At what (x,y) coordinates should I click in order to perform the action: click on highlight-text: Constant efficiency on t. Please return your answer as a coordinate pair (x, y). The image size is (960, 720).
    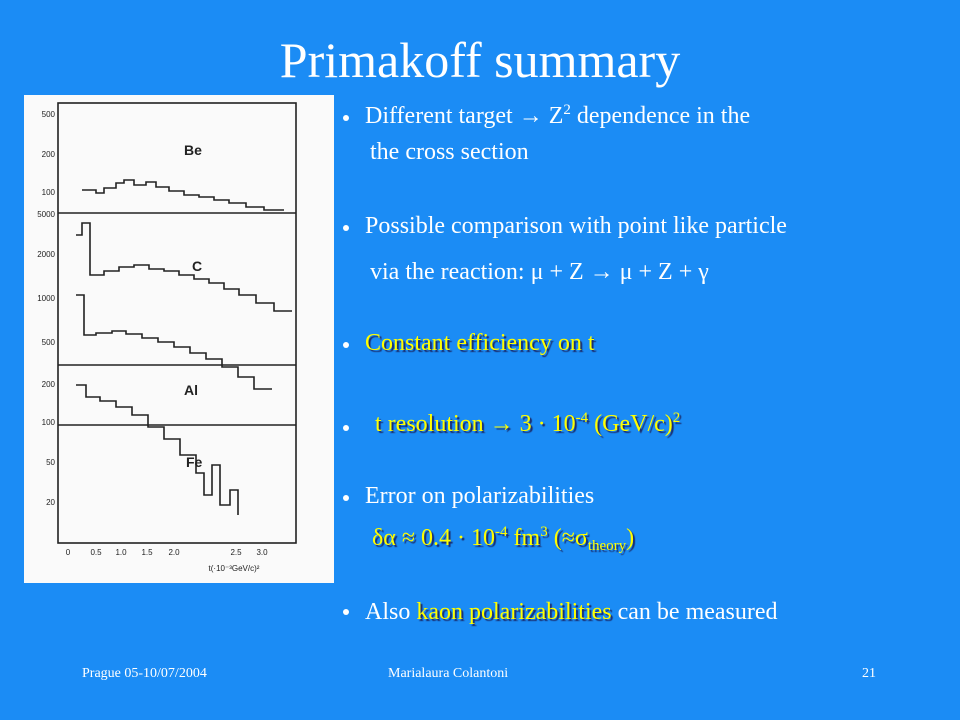
    Looking at the image, I should click on (480, 343).